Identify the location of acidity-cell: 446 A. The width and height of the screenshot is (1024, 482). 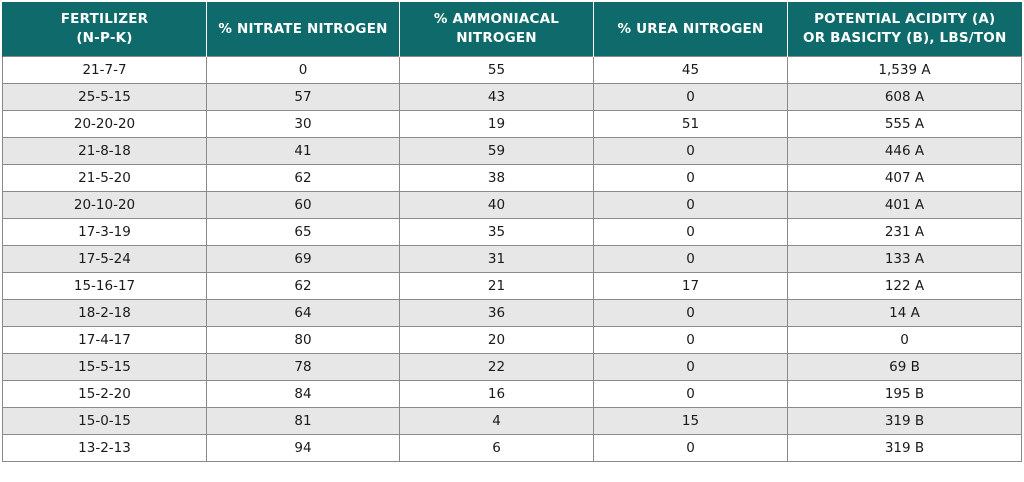
(904, 151).